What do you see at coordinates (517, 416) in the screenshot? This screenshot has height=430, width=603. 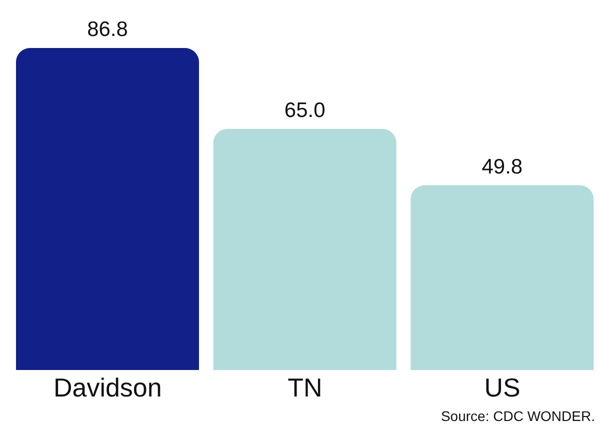 I see `source-note: Source: CDC WONDER.` at bounding box center [517, 416].